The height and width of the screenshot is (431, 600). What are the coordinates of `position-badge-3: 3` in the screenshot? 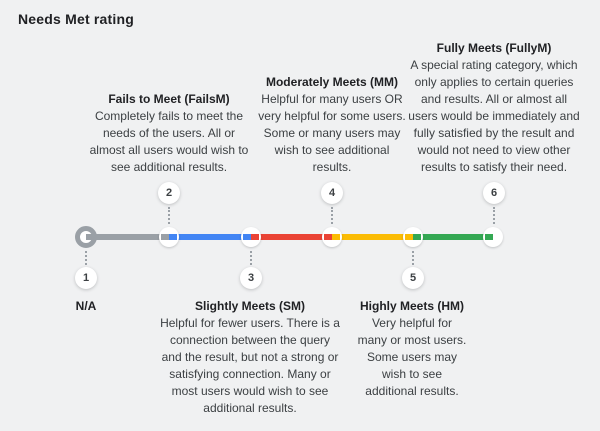 It's located at (251, 278).